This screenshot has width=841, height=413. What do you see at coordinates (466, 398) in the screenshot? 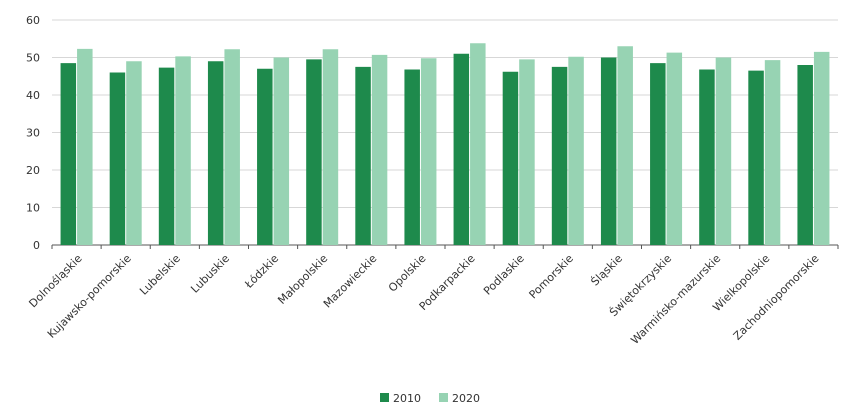
I see `legend-label-2020: 2020` at bounding box center [466, 398].